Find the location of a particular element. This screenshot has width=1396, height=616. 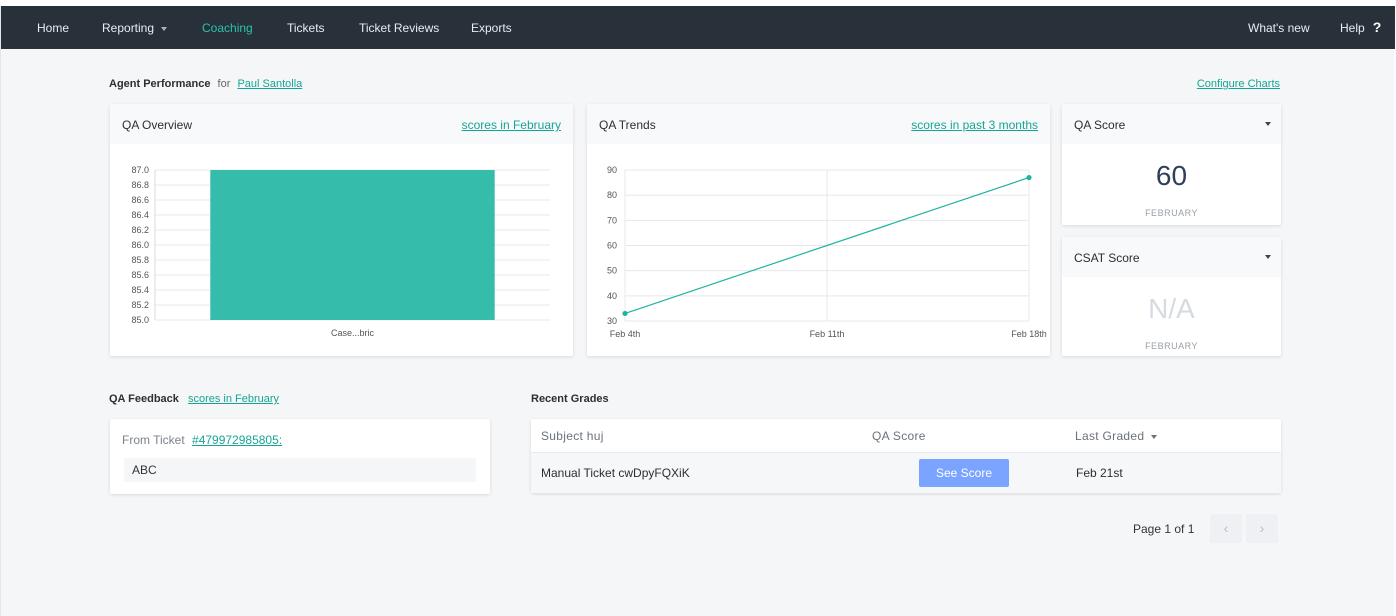

for-label: for is located at coordinates (224, 84).